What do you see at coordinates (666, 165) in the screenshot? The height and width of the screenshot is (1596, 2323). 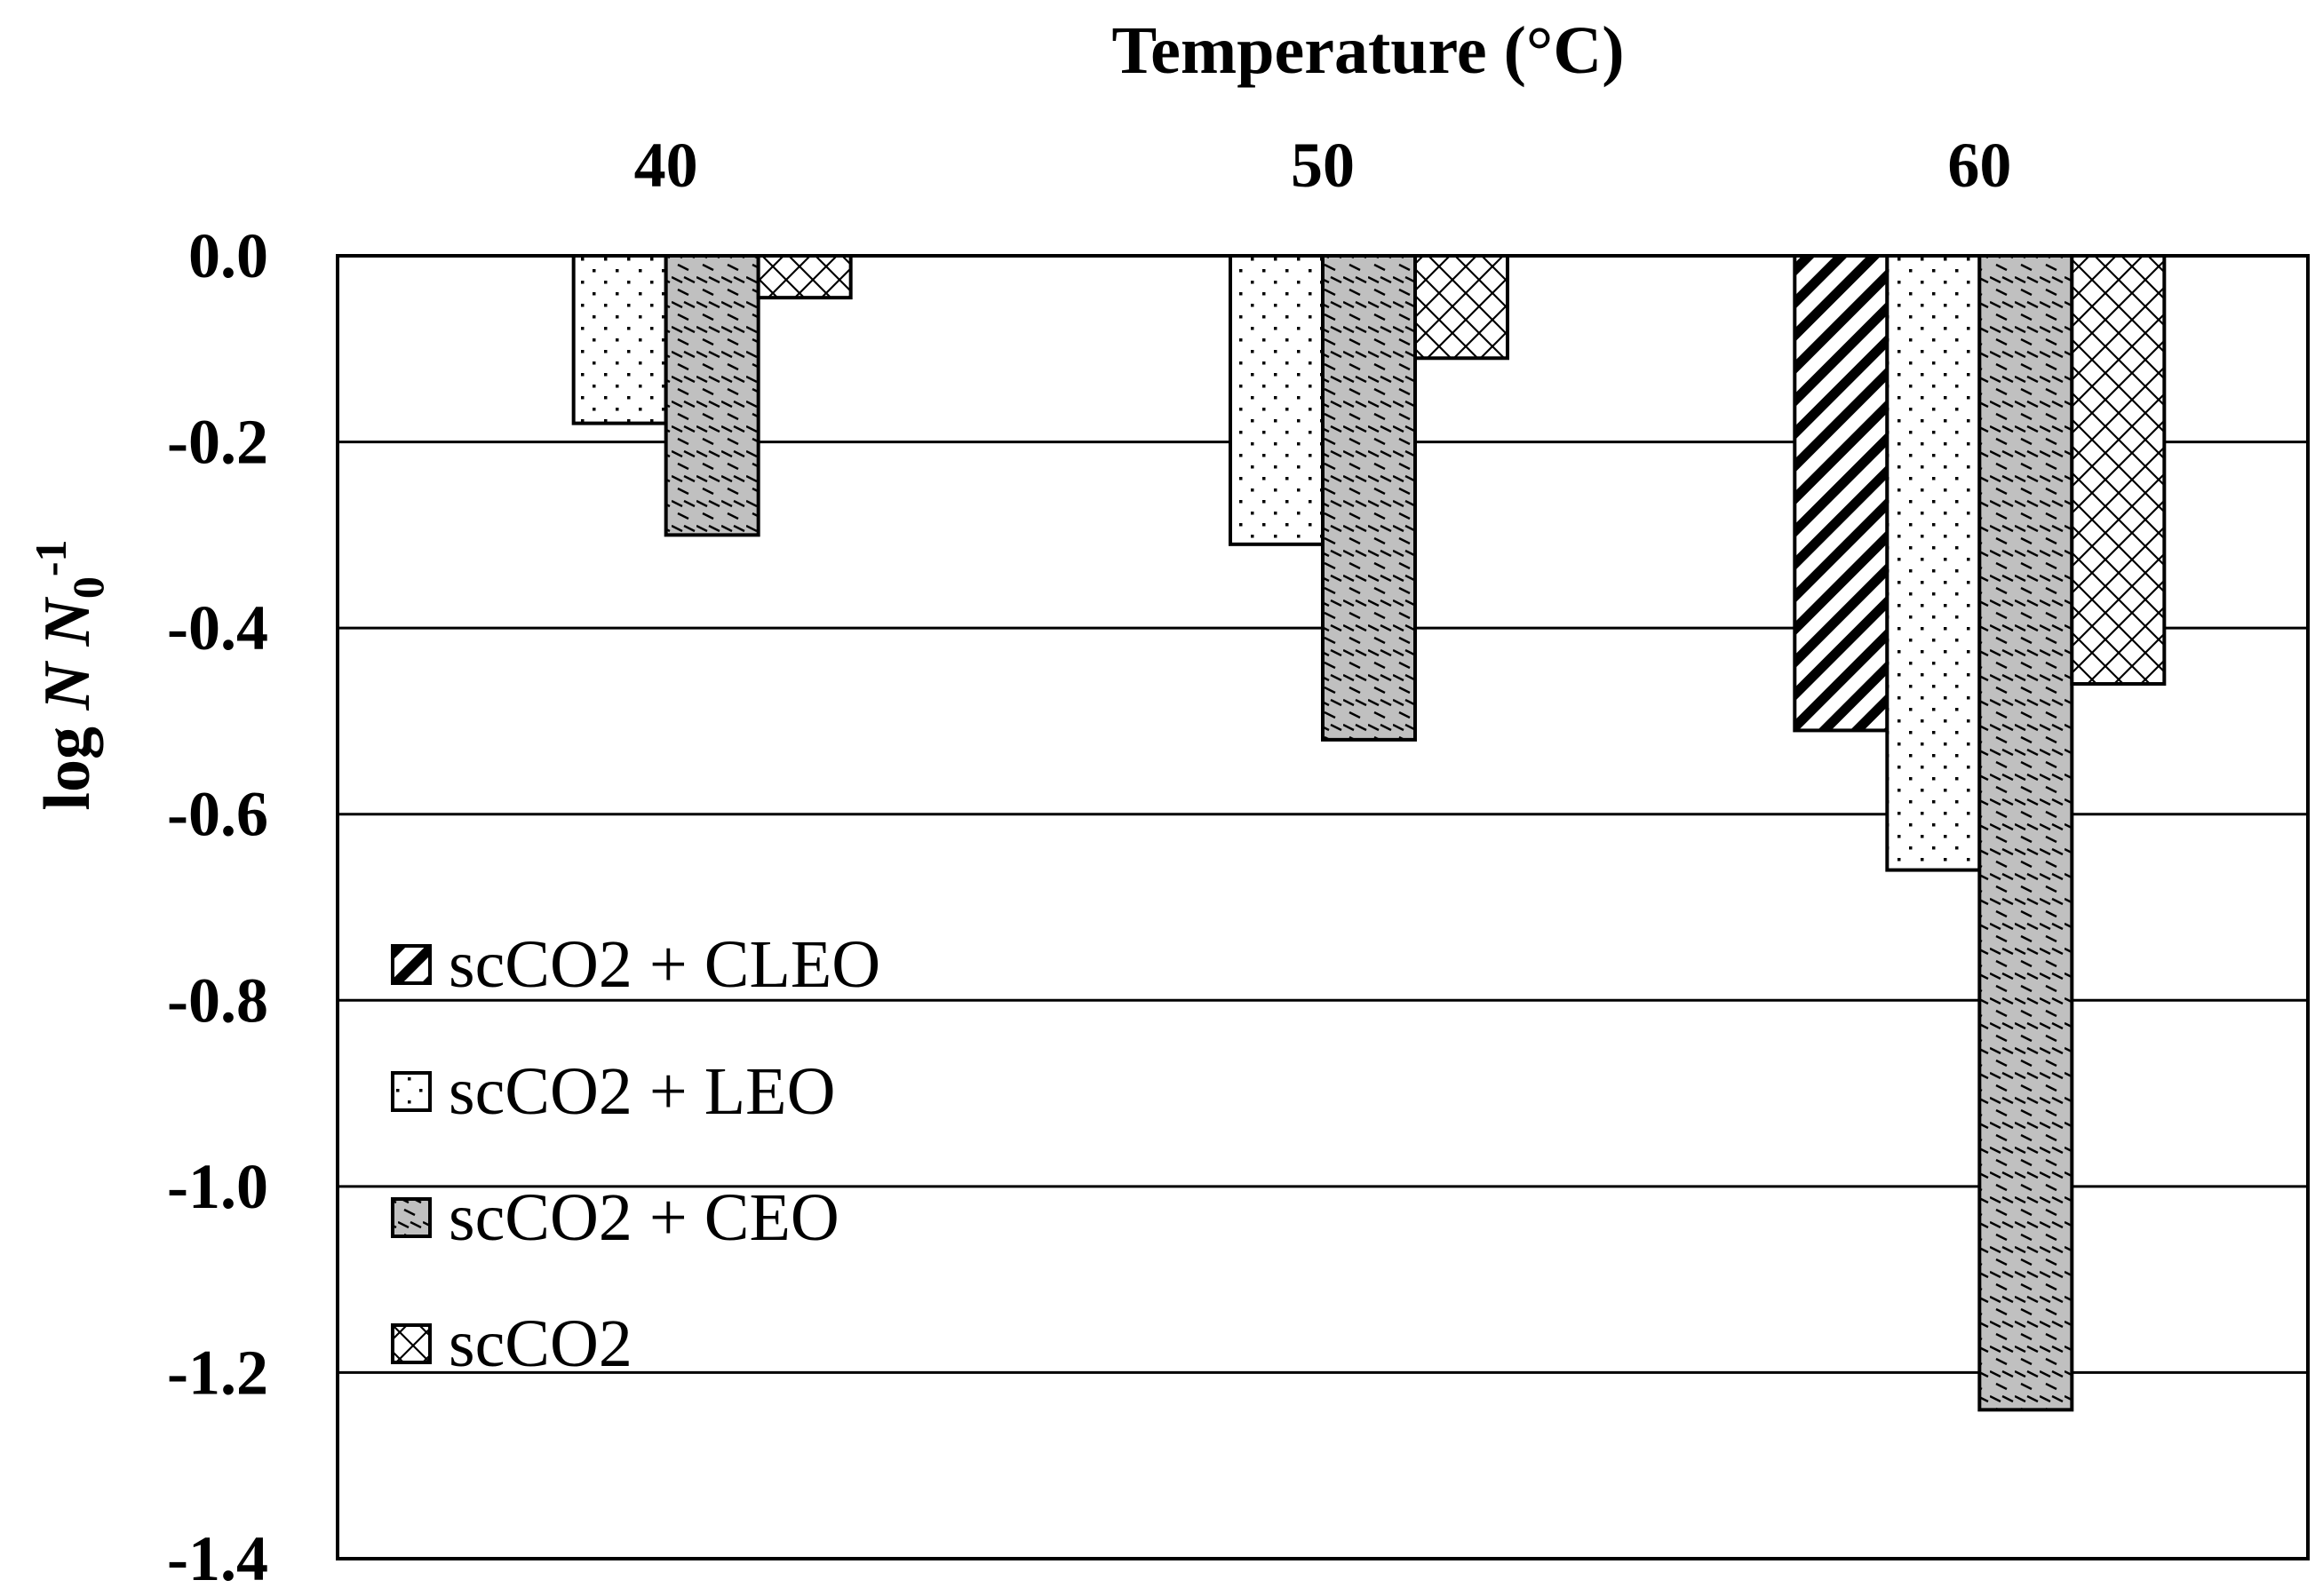 I see `x-tick-label: 40` at bounding box center [666, 165].